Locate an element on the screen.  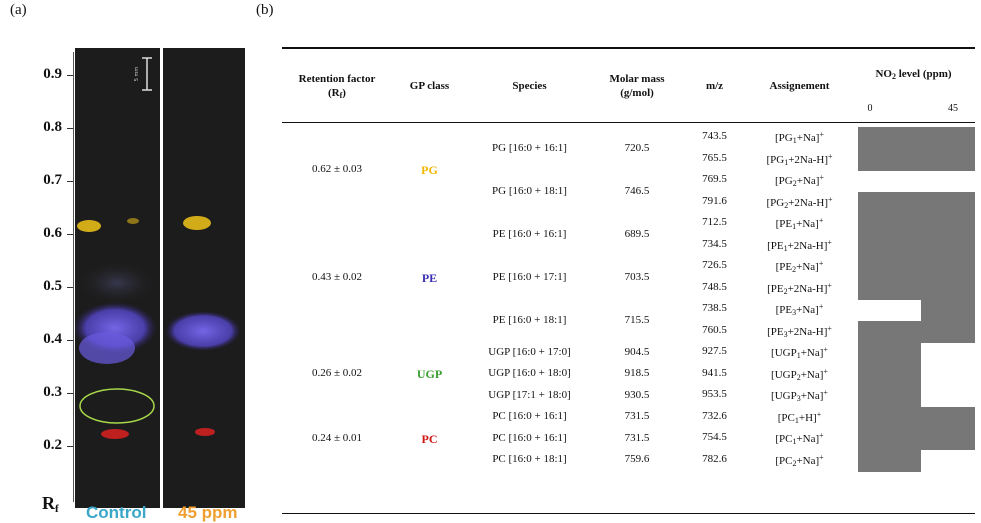
mz-value: 791.6 is located at coordinates (714, 200).